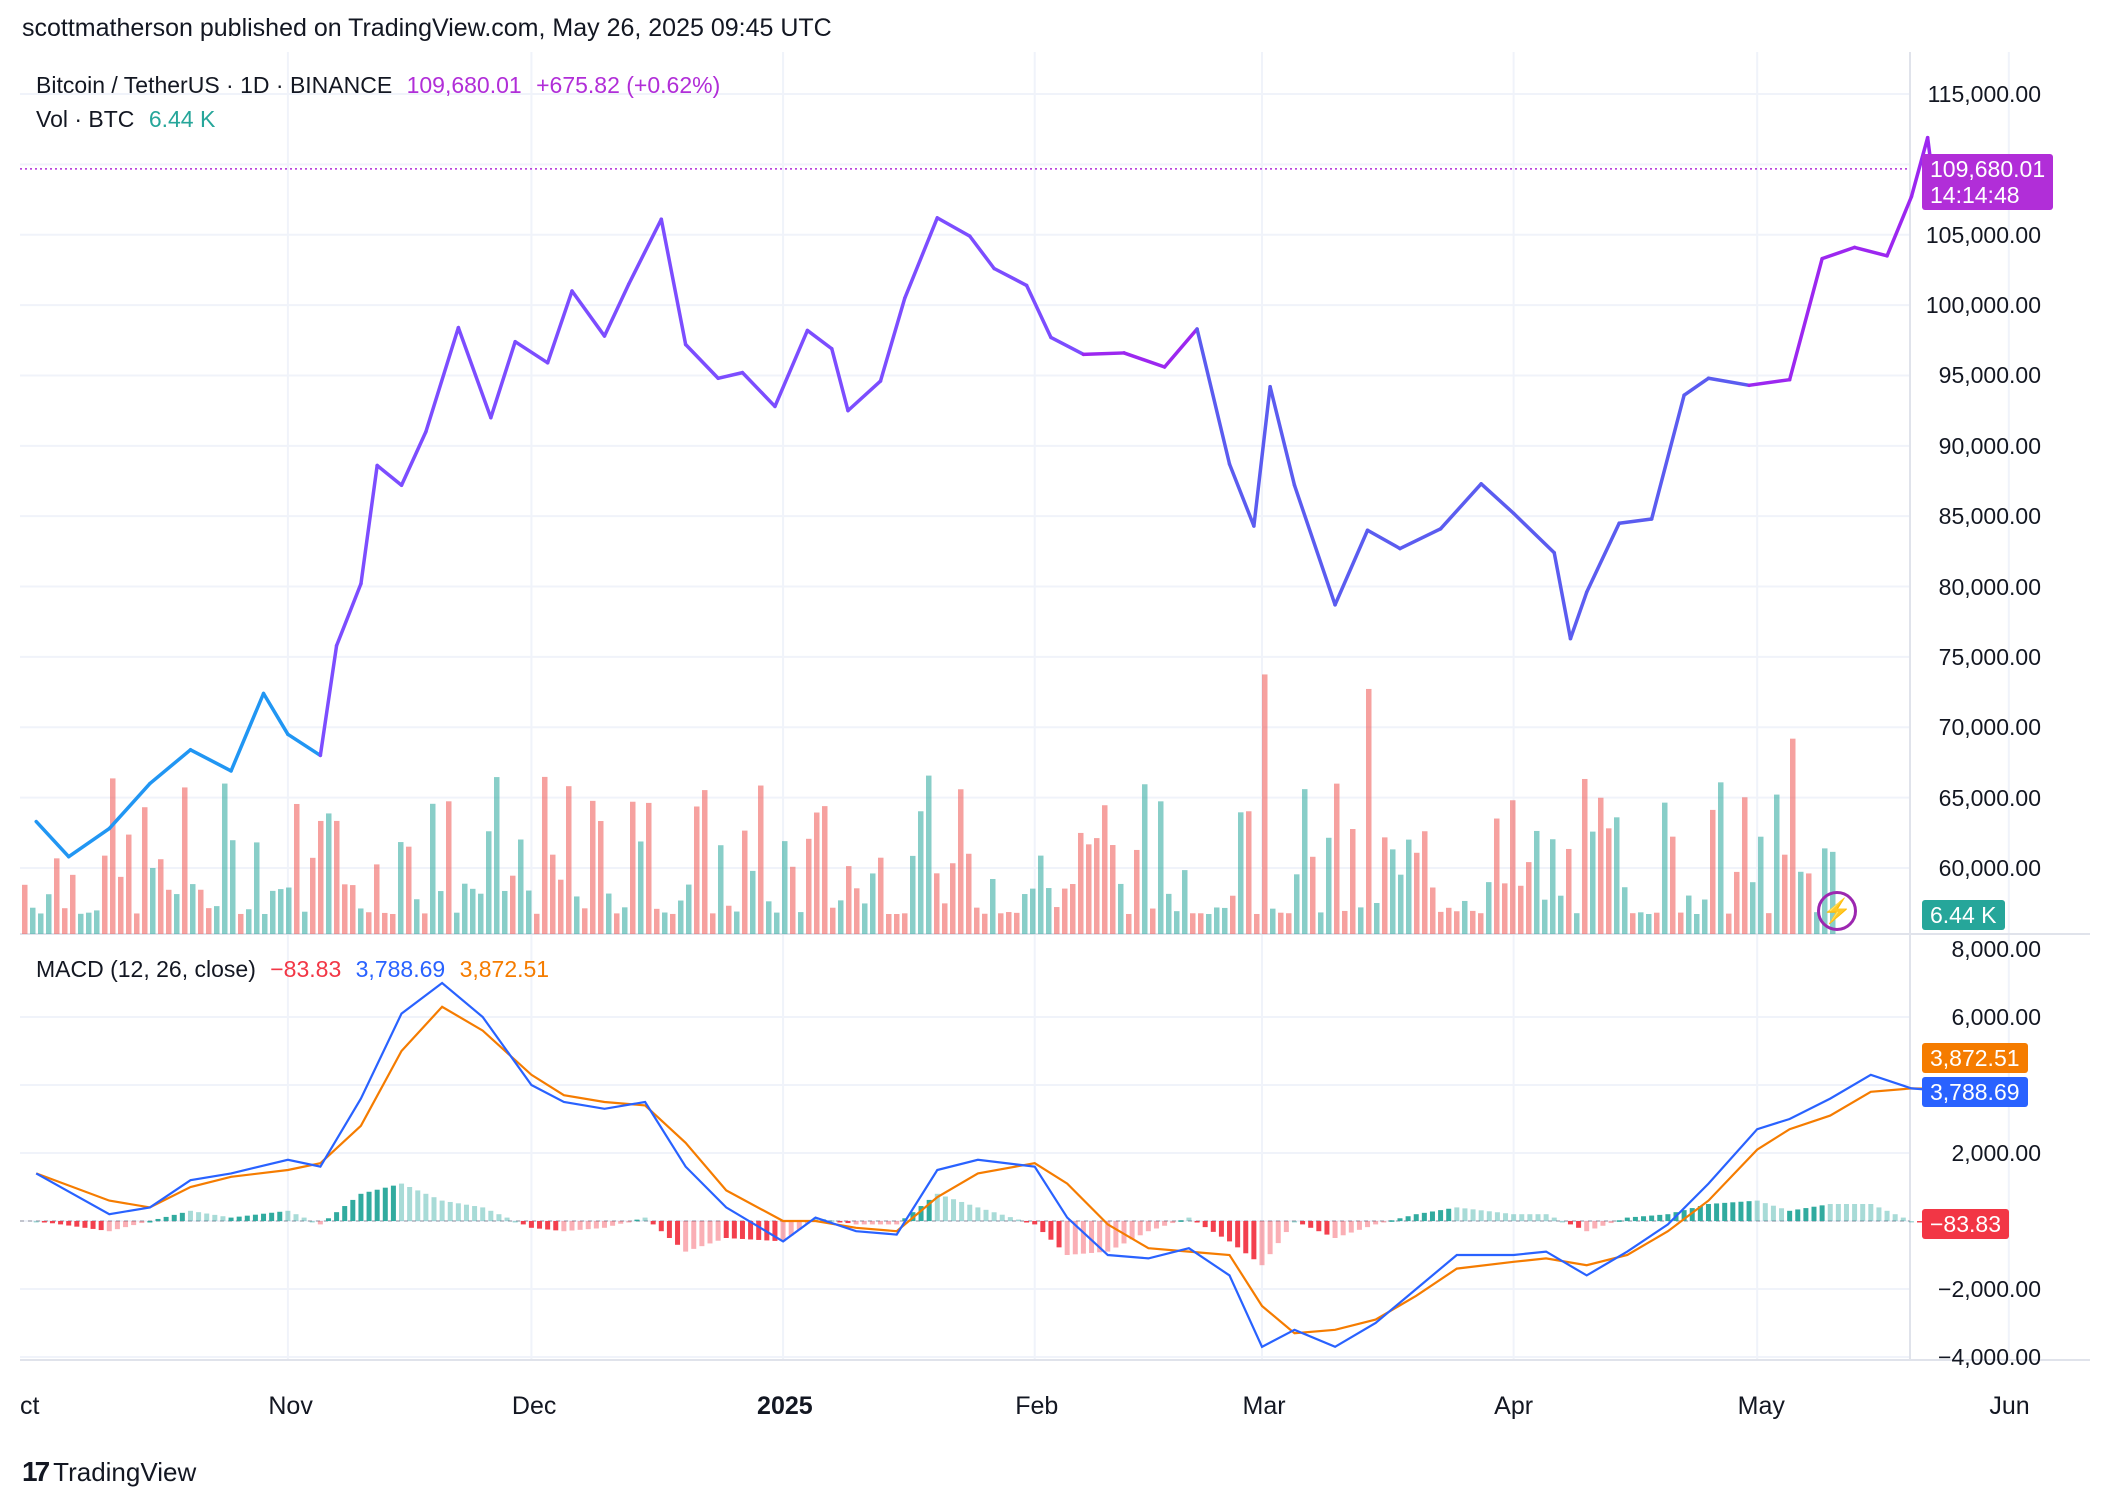 The image size is (2108, 1502). Describe the element at coordinates (1837, 911) in the screenshot. I see `lightning-icon: ⚡` at that location.